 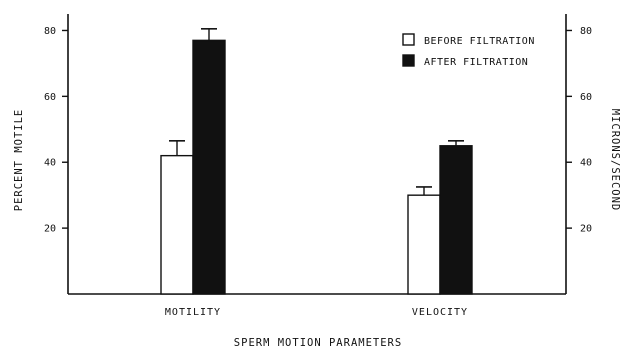 What do you see at coordinates (316, 312) in the screenshot?
I see `category-labels: MOTILITY VELOCITY` at bounding box center [316, 312].